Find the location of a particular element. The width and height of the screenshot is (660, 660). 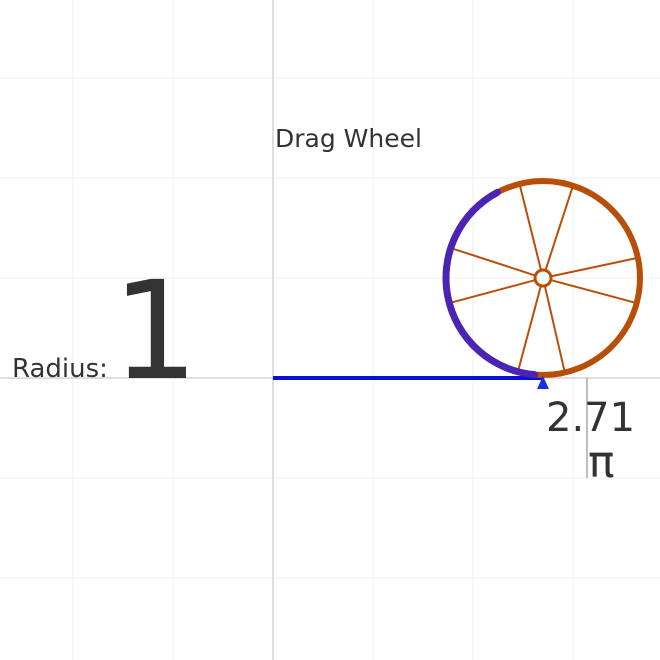

distance-unit: π is located at coordinates (601, 462).